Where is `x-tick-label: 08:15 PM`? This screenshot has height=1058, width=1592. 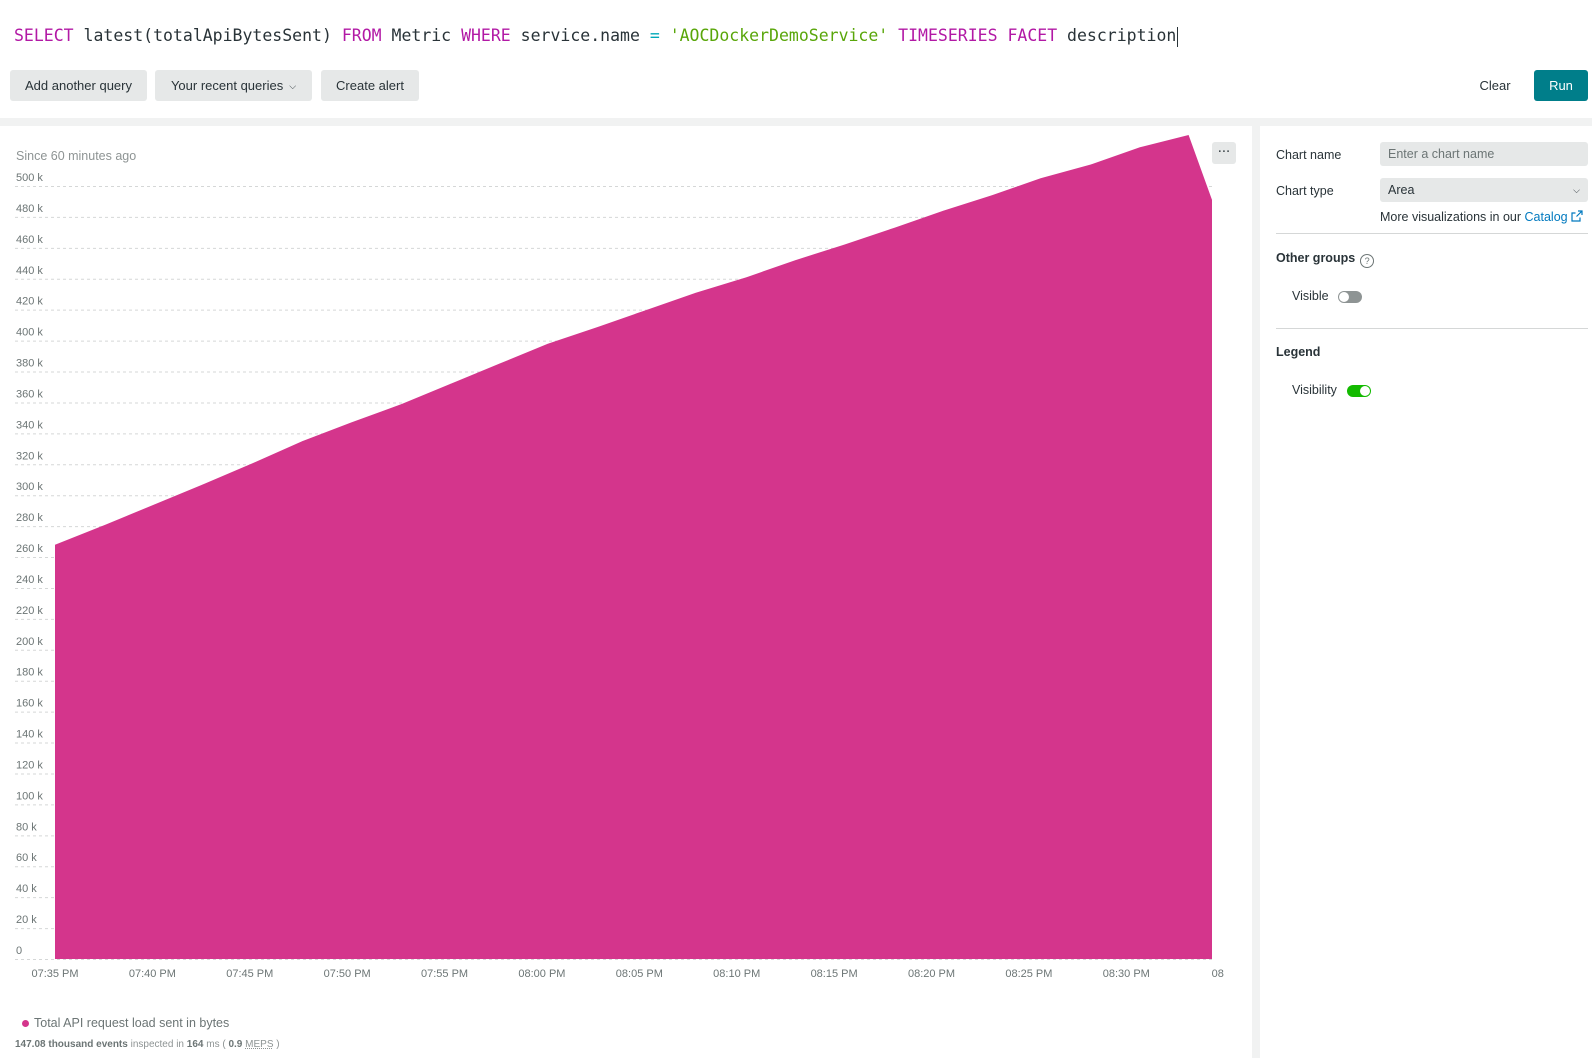
x-tick-label: 08:15 PM is located at coordinates (834, 974).